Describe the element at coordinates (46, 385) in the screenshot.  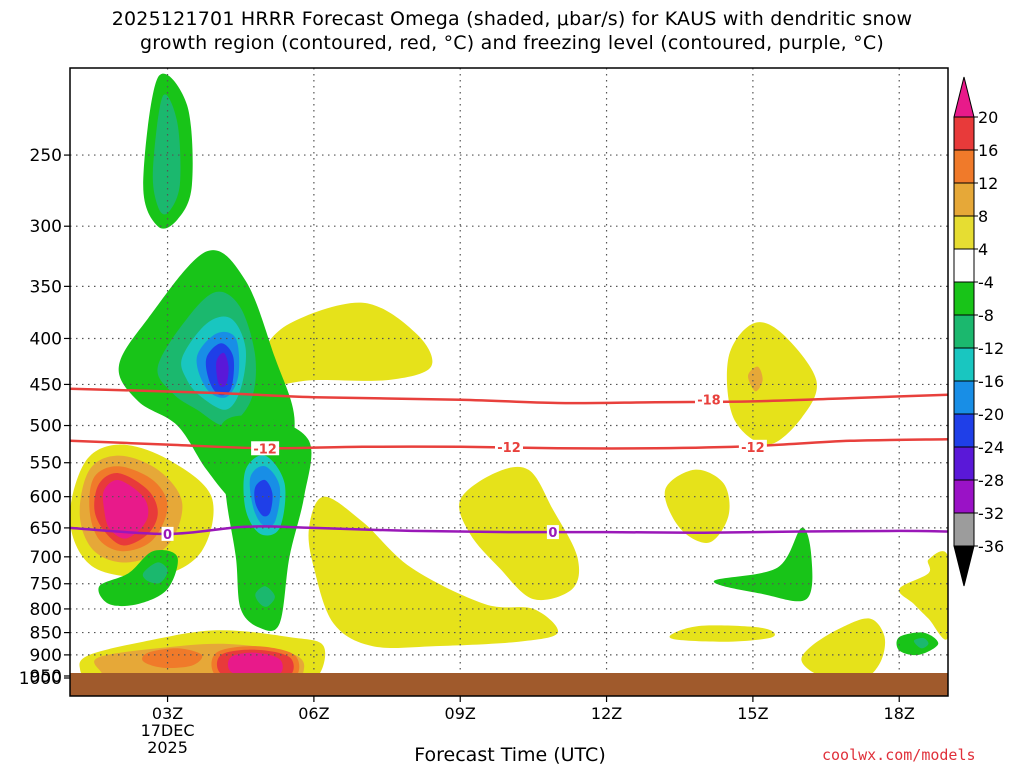
I see `y-tick-label-450: 450` at that location.